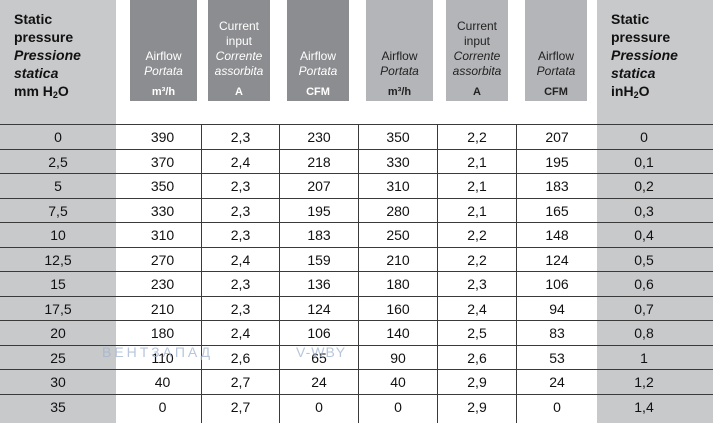 The image size is (713, 423). Describe the element at coordinates (58, 161) in the screenshot. I see `cell-static-pressure-mm: 2,5` at that location.